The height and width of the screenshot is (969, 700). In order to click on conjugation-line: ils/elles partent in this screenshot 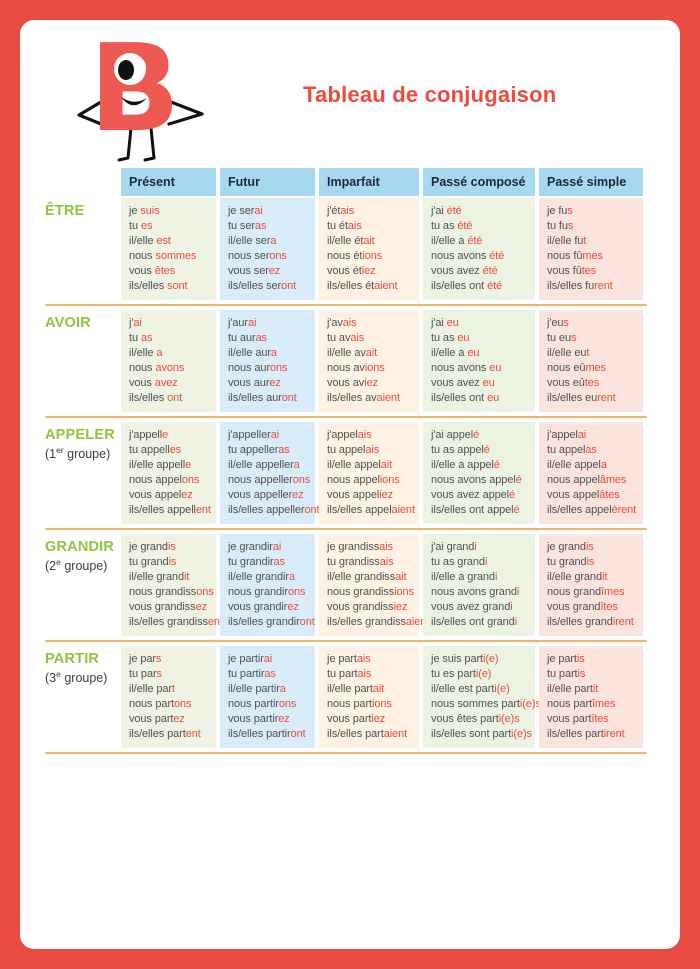, I will do `click(165, 734)`.